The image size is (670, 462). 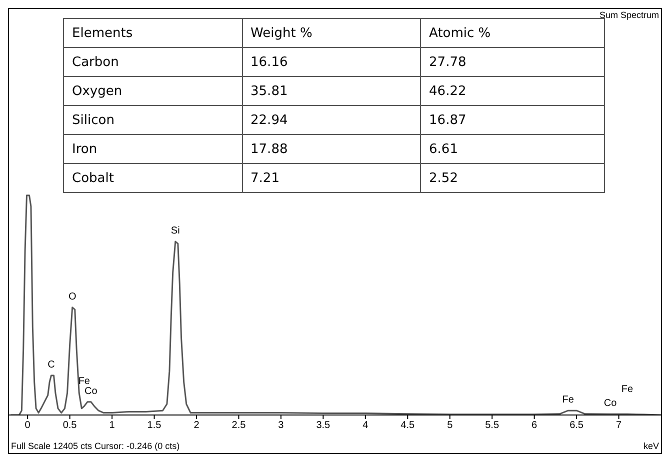 What do you see at coordinates (331, 62) in the screenshot?
I see `text: 16.16` at bounding box center [331, 62].